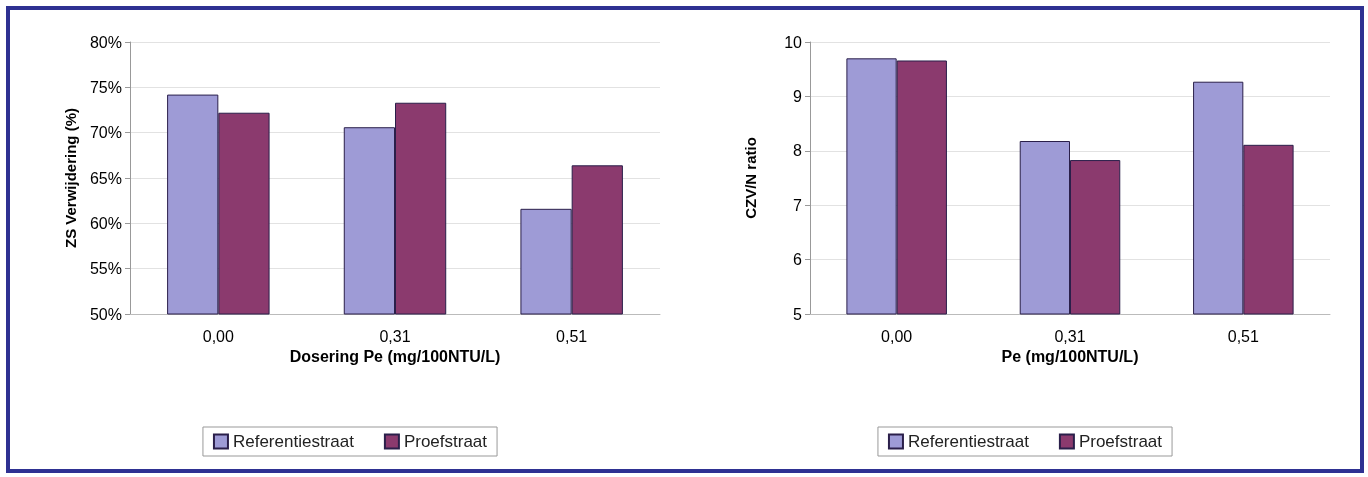  What do you see at coordinates (105, 269) in the screenshot?
I see `y-tick-label: 55%` at bounding box center [105, 269].